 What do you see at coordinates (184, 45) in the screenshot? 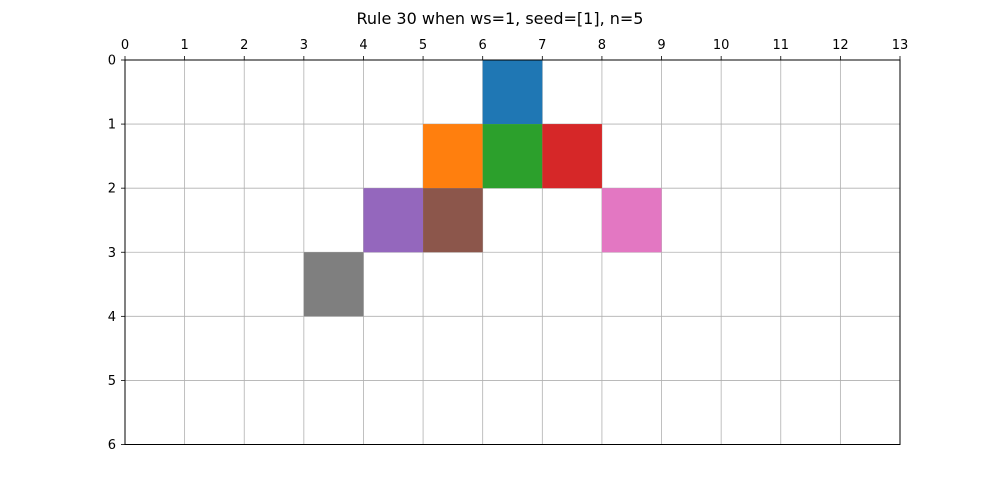
I see `x-tick-label: 1` at bounding box center [184, 45].